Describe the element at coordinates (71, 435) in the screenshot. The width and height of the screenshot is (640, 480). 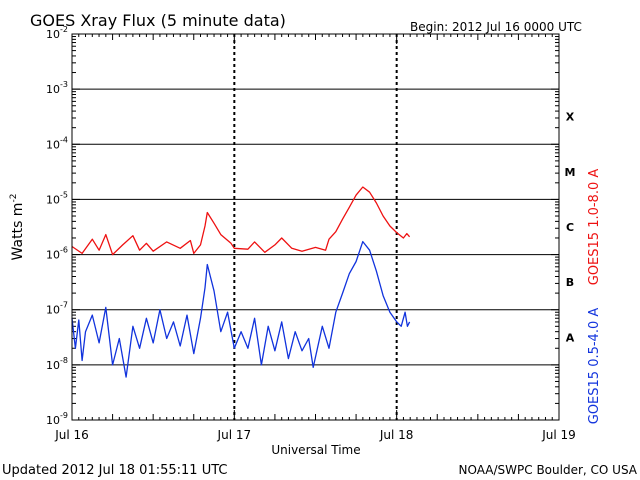
I see `x-tick-label: Jul 16` at that location.